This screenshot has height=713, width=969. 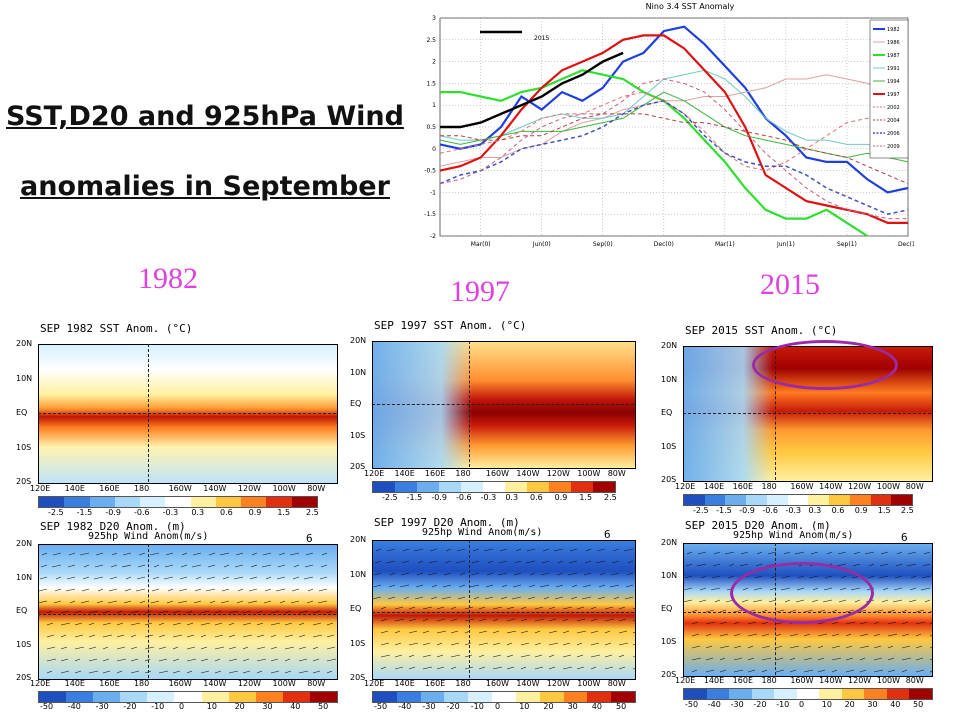 I want to click on wind-vector-field, so click(x=188, y=613).